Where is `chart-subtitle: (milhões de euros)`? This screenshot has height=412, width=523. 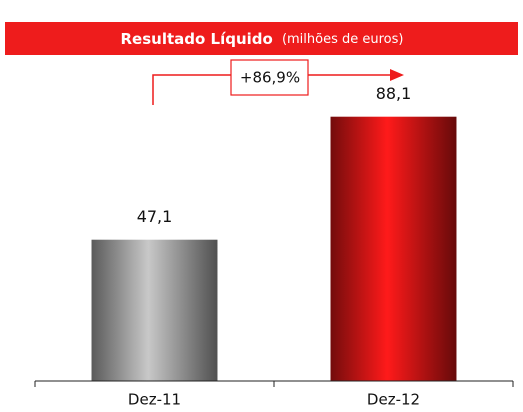
chart-subtitle: (milhões de euros) is located at coordinates (343, 39).